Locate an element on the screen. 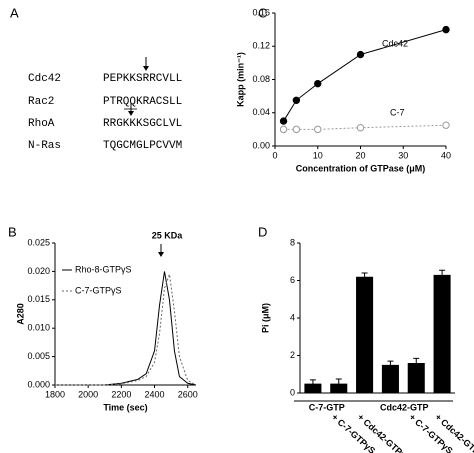  y-tick-label: 0.16 is located at coordinates (261, 12).